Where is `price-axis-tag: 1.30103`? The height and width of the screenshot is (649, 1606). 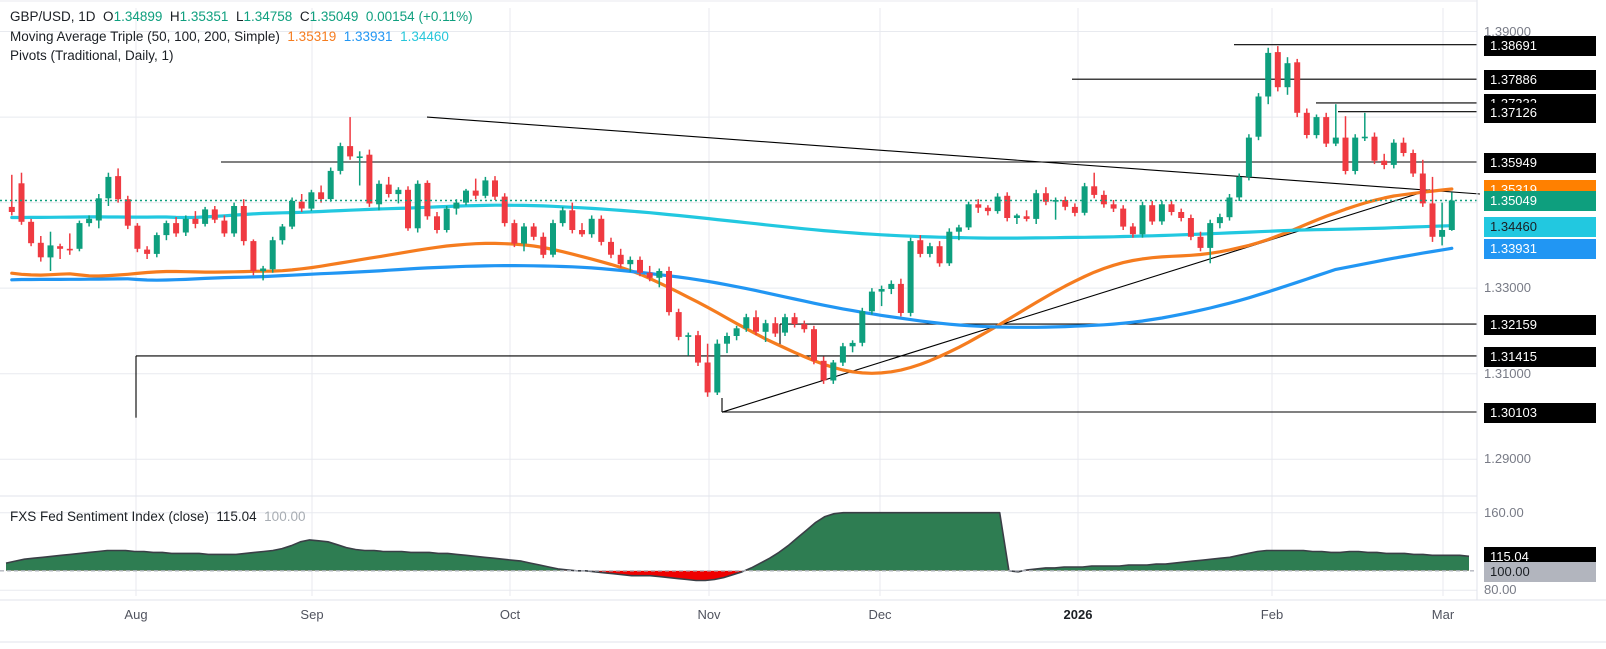
price-axis-tag: 1.30103 is located at coordinates (1540, 413).